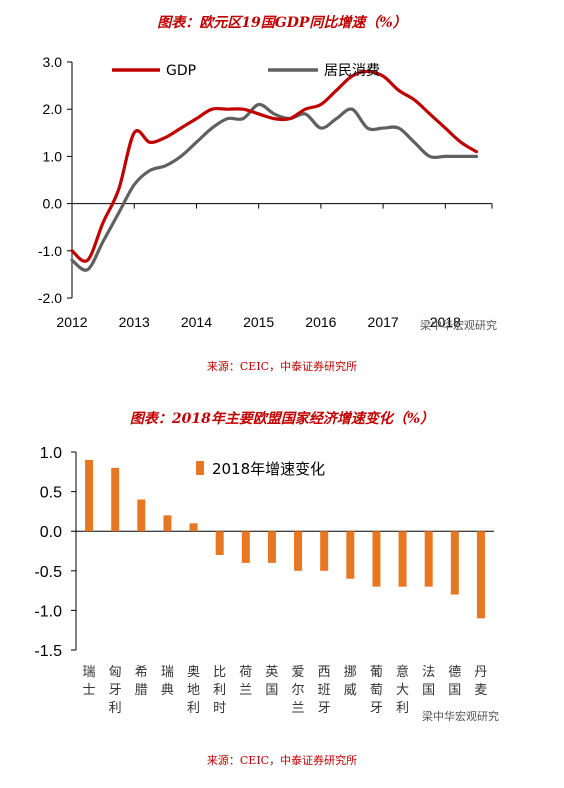 Image resolution: width=564 pixels, height=788 pixels. I want to click on bar-瑞士, so click(89, 495).